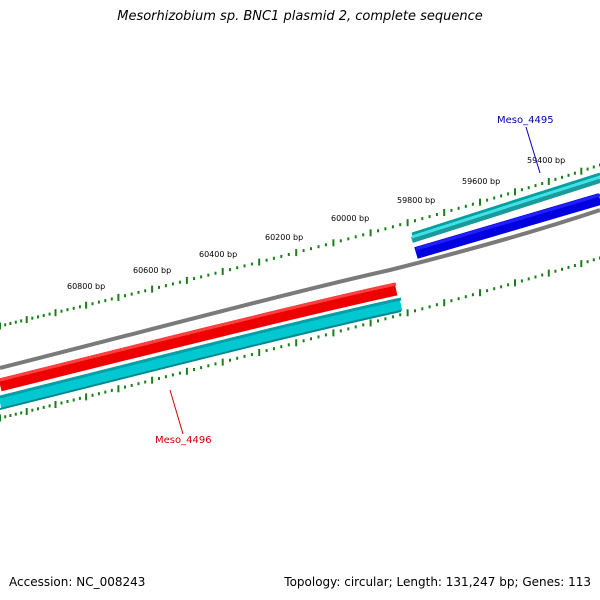 The image size is (600, 600). Describe the element at coordinates (481, 181) in the screenshot. I see `tick-label-59600: 59600 bp` at that location.